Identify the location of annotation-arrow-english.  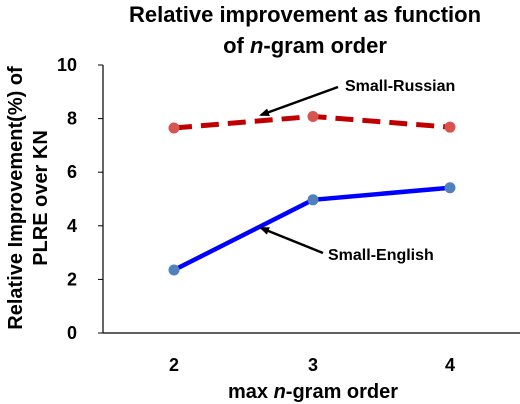
(291, 240).